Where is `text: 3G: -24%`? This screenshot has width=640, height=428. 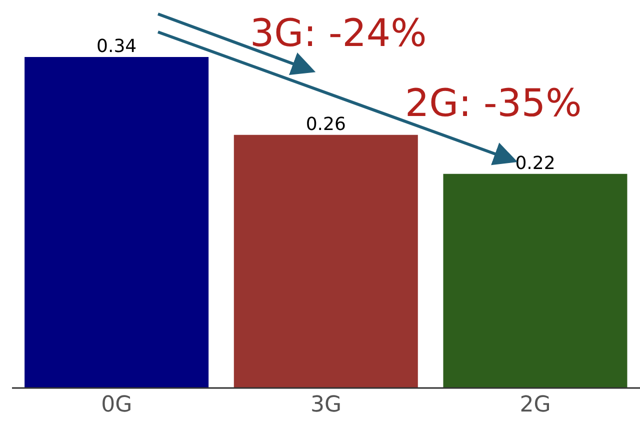 text: 3G: -24% is located at coordinates (338, 33).